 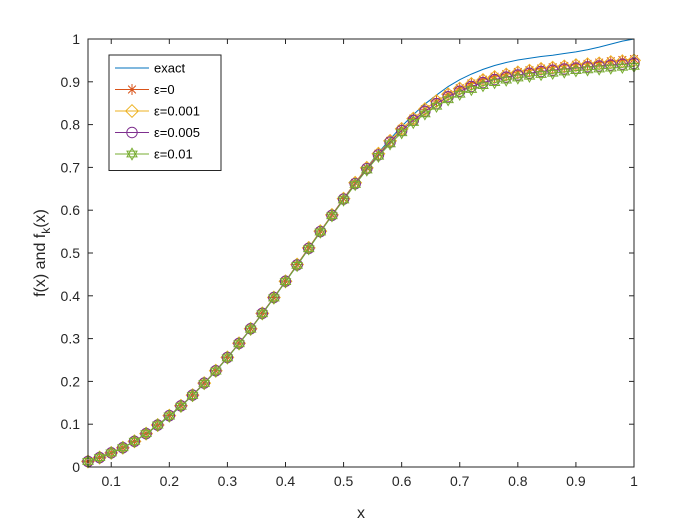 I want to click on y-tick-label-7: 0.7, so click(x=71, y=167).